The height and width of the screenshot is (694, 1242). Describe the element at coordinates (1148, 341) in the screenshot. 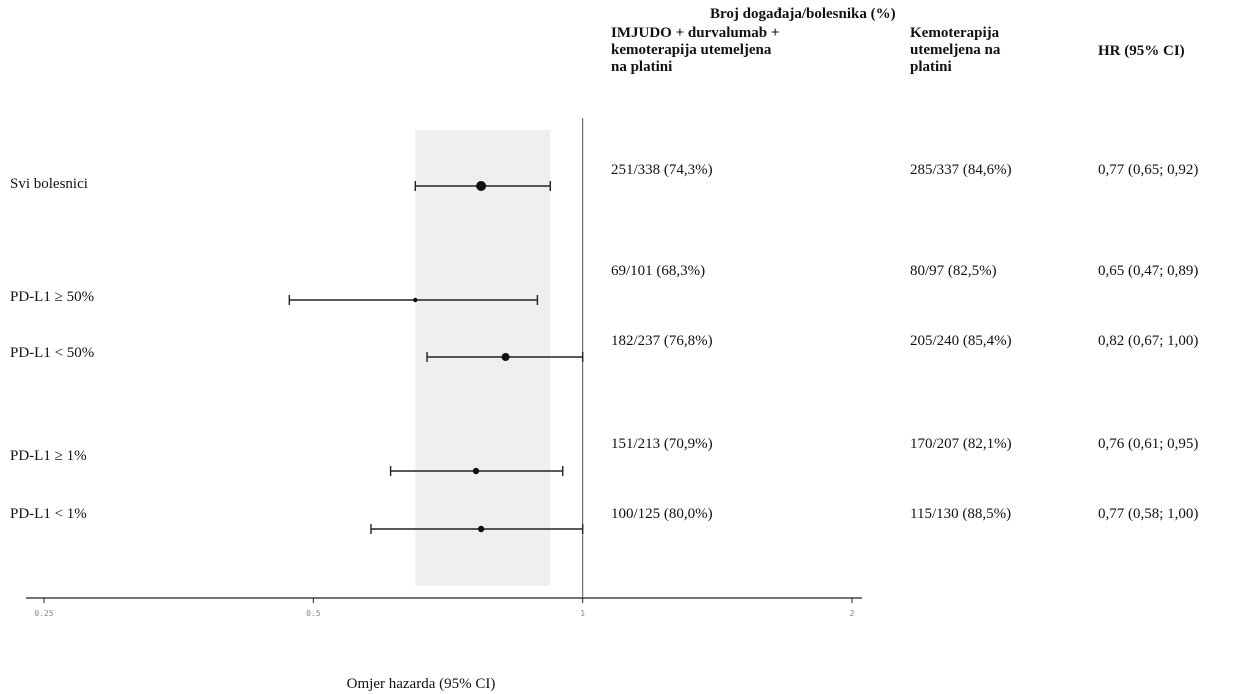

I see `cell-hr-pdl1-lt50: 0,82 (0,67; 1,00)` at that location.